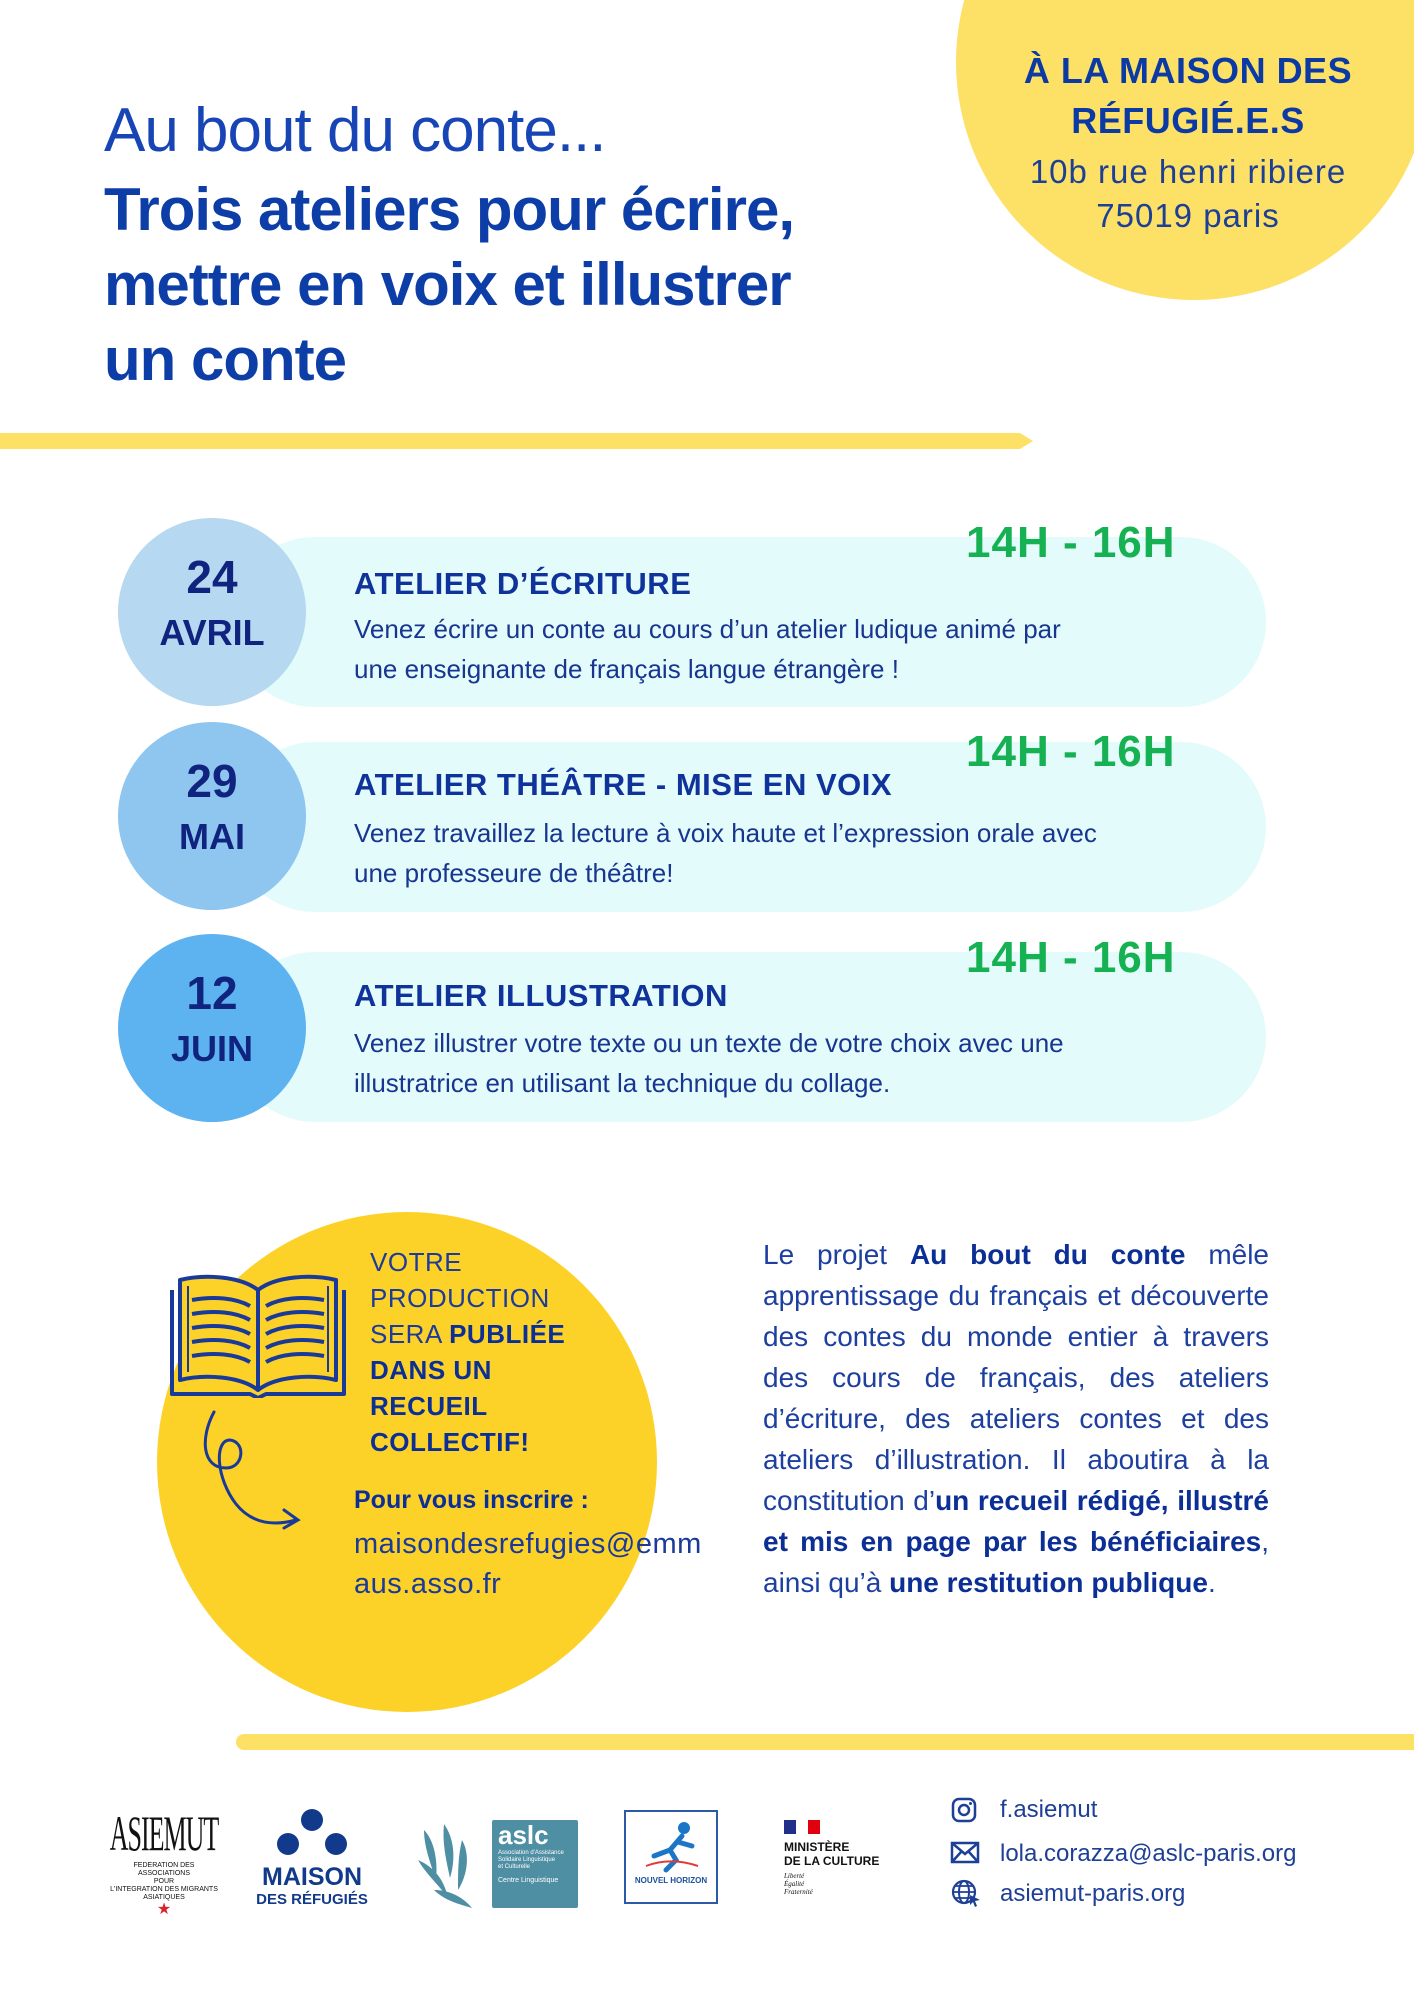  What do you see at coordinates (164, 1834) in the screenshot?
I see `asiemut-logo-text: ASIEMUT` at bounding box center [164, 1834].